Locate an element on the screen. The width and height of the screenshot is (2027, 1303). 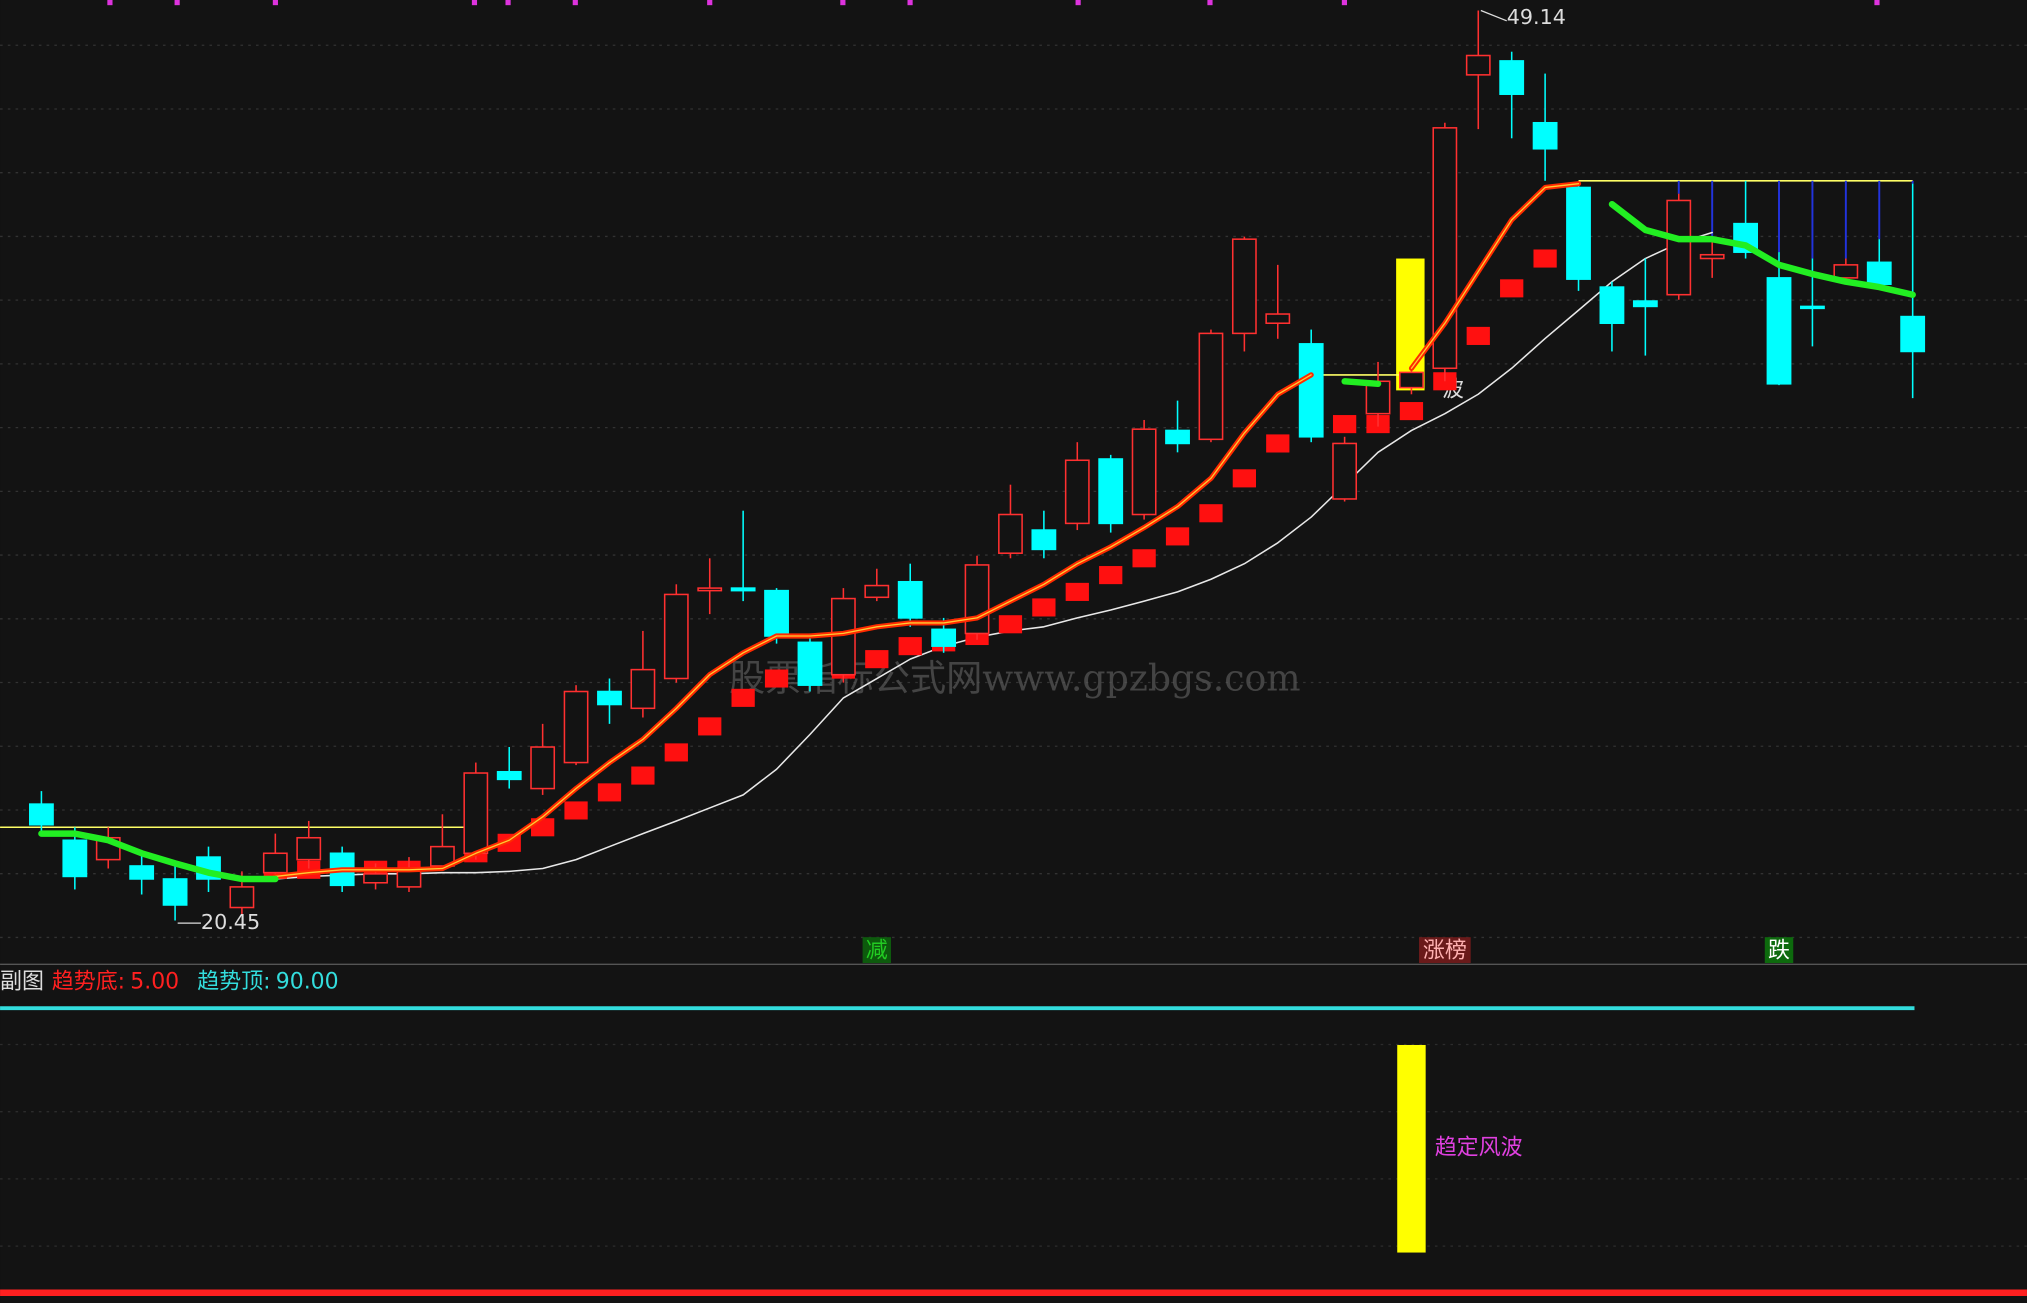
arrow is located at coordinates (1493, 15).